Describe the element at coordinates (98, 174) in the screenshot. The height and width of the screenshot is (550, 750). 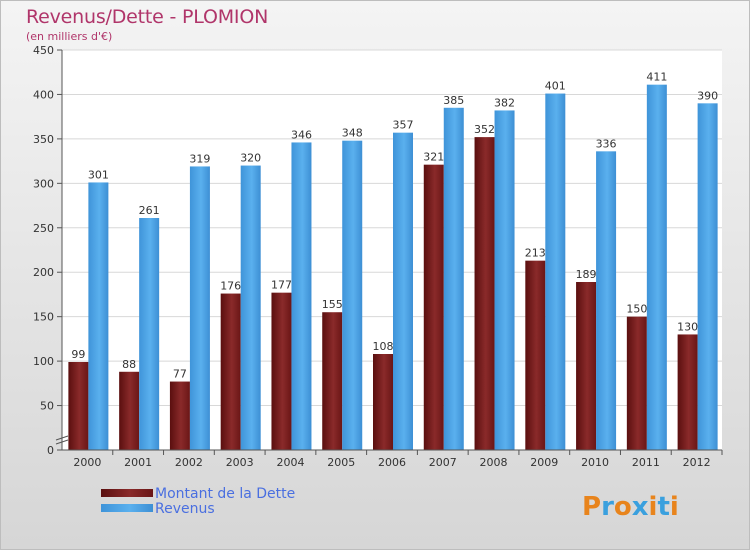
I see `data-label: 301` at that location.